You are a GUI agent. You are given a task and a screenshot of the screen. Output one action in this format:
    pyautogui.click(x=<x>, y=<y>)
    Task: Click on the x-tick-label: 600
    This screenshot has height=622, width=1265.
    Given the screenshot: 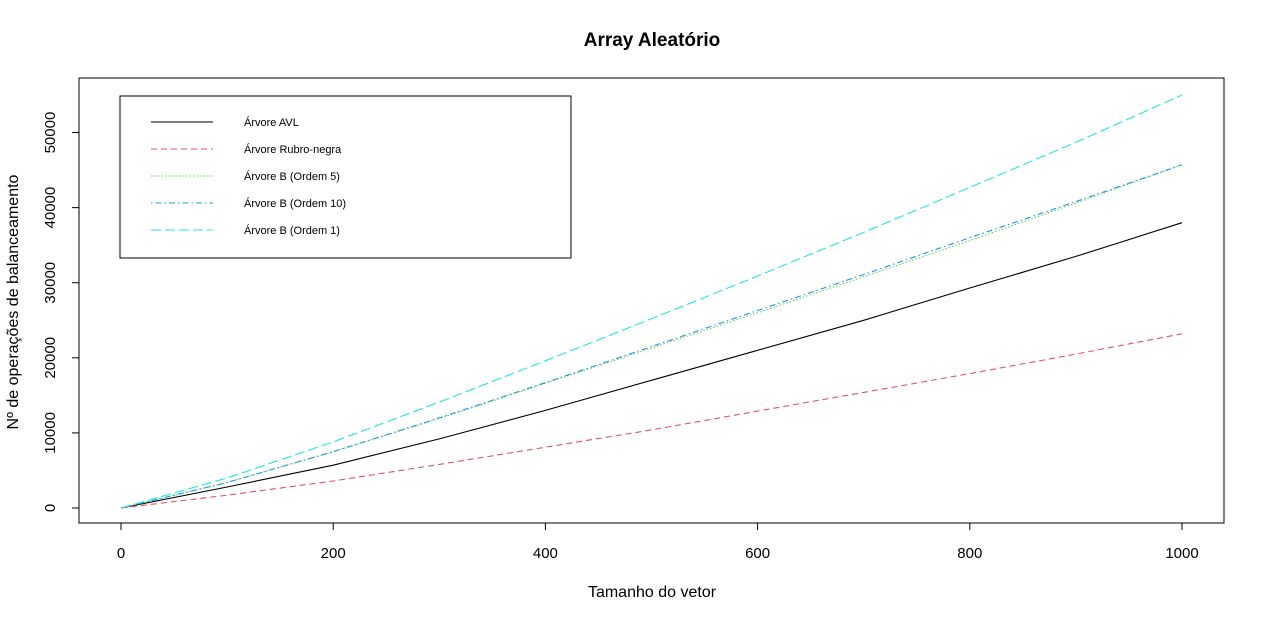 What is the action you would take?
    pyautogui.click(x=757, y=553)
    